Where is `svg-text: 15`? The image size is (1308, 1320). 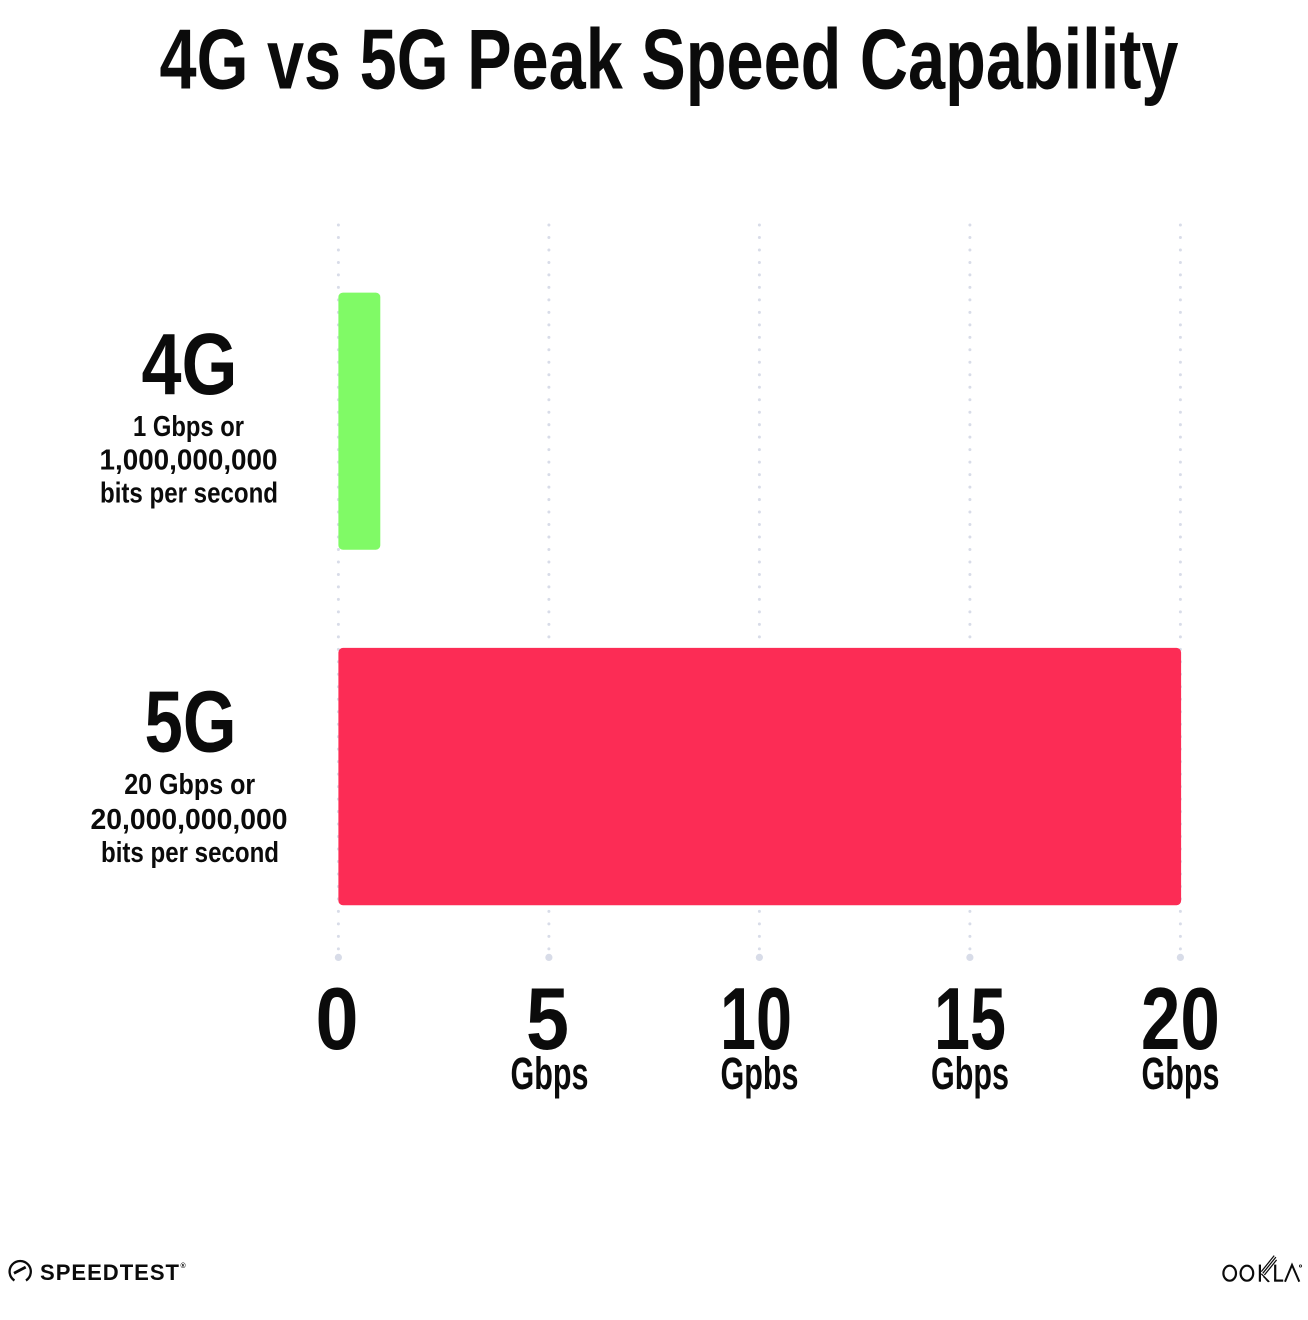 svg-text: 15 is located at coordinates (970, 1018).